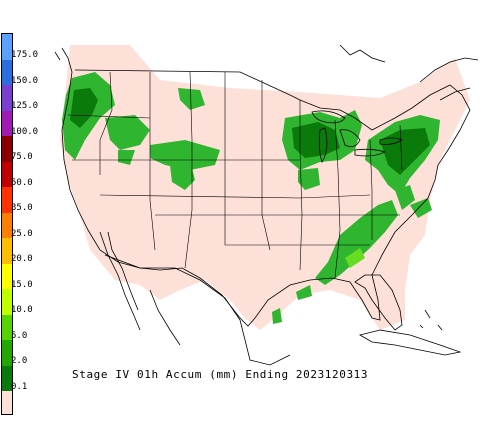 The width and height of the screenshot is (480, 425). Describe the element at coordinates (22, 157) in the screenshot. I see `legend-label: 75.0` at that location.